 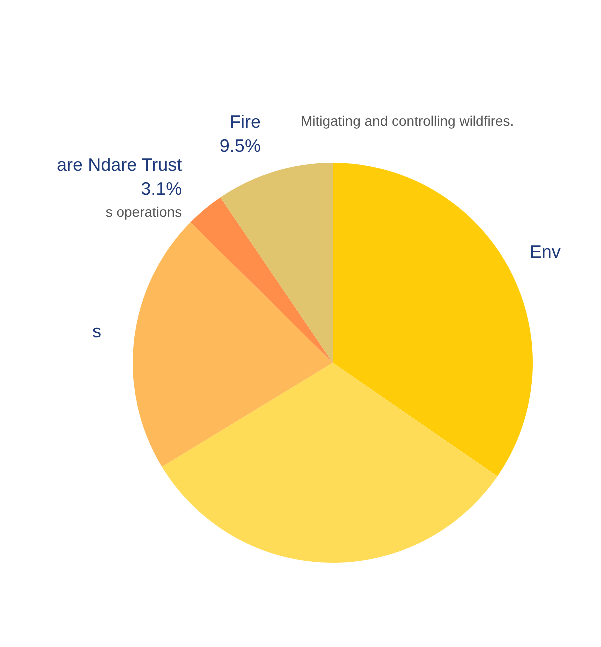 I want to click on data-label: 3.1%, so click(x=161, y=188).